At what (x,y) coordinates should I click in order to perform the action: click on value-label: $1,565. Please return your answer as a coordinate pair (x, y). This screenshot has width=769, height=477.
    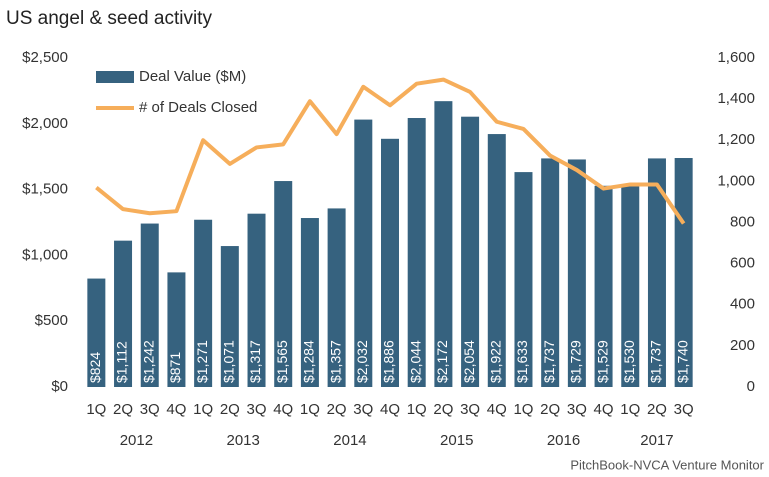
    Looking at the image, I should click on (282, 361).